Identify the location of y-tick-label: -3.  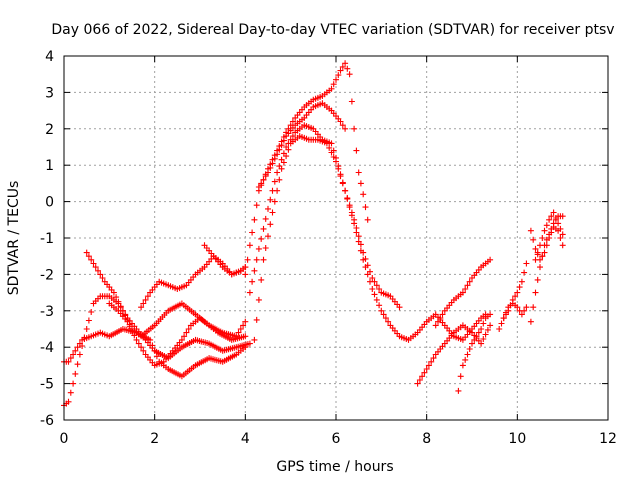
(47, 312).